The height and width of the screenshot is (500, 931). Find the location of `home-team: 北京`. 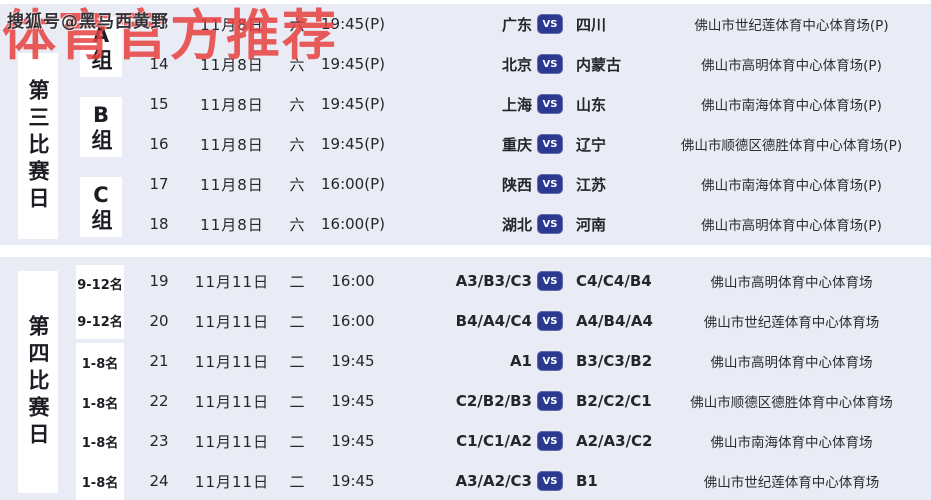

home-team: 北京 is located at coordinates (516, 64).